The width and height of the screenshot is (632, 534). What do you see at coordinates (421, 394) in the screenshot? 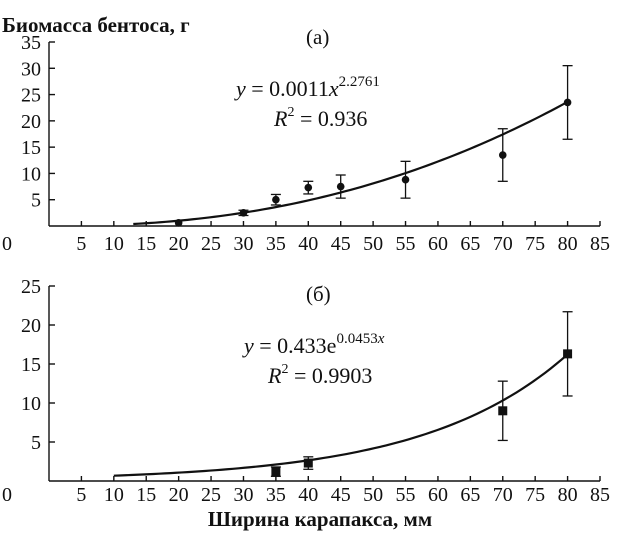
I see `points-b` at bounding box center [421, 394].